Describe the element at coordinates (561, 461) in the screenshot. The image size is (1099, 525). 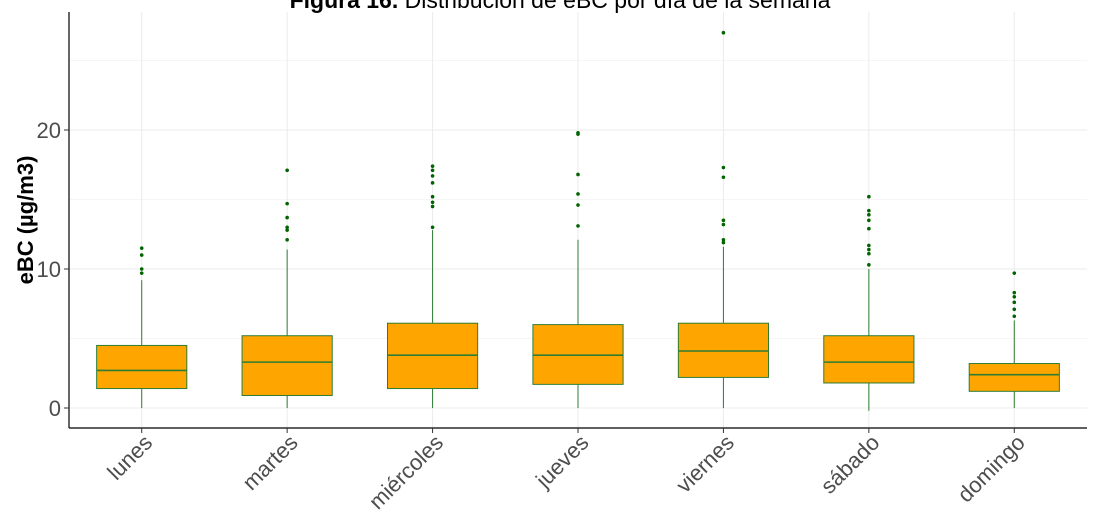
I see `x-tick-label: jueves` at that location.